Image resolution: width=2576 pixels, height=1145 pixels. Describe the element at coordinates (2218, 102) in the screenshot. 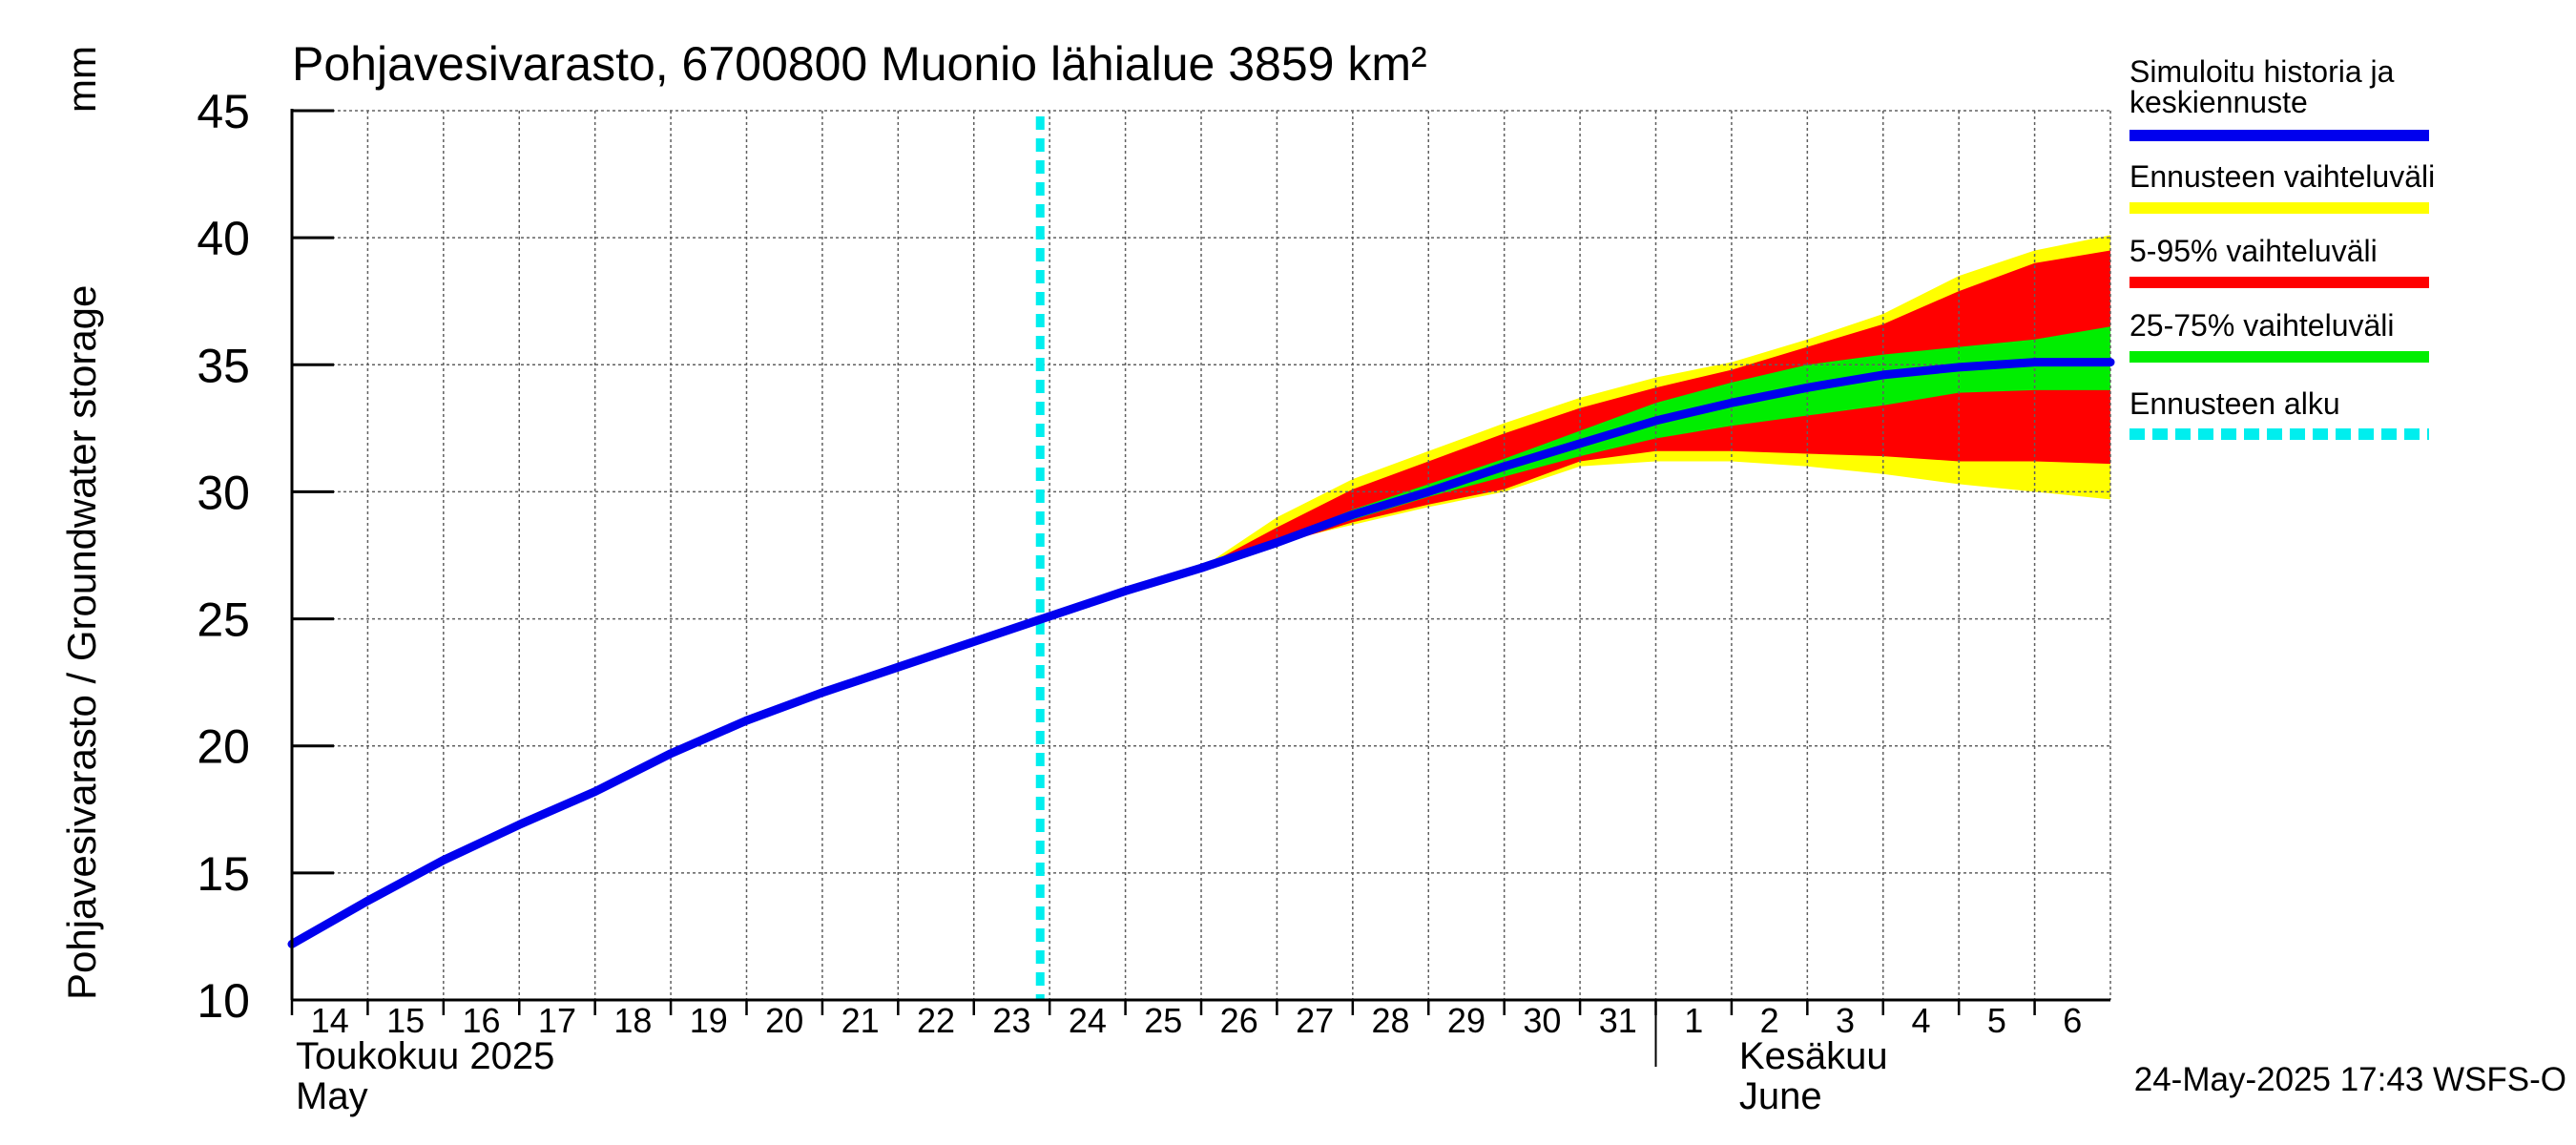

I see `legend-label: keskiennuste` at that location.